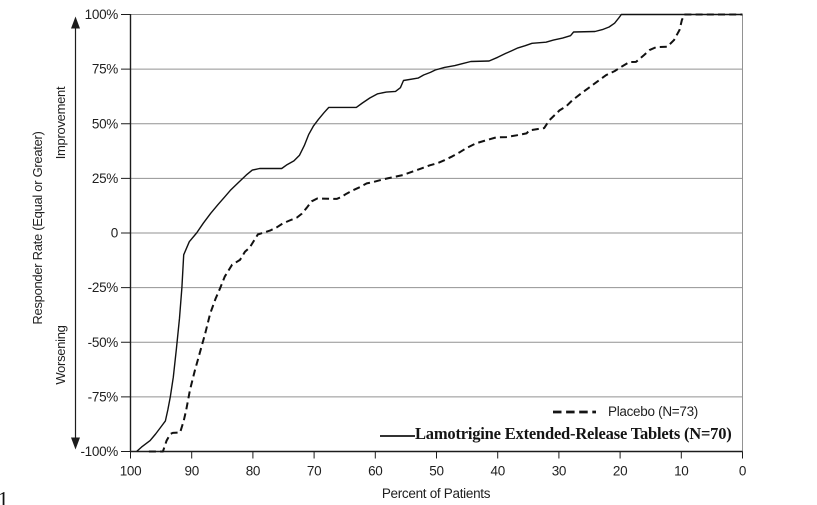 This screenshot has height=505, width=817. Describe the element at coordinates (4, 496) in the screenshot. I see `cropped-text-fragment: 1` at that location.